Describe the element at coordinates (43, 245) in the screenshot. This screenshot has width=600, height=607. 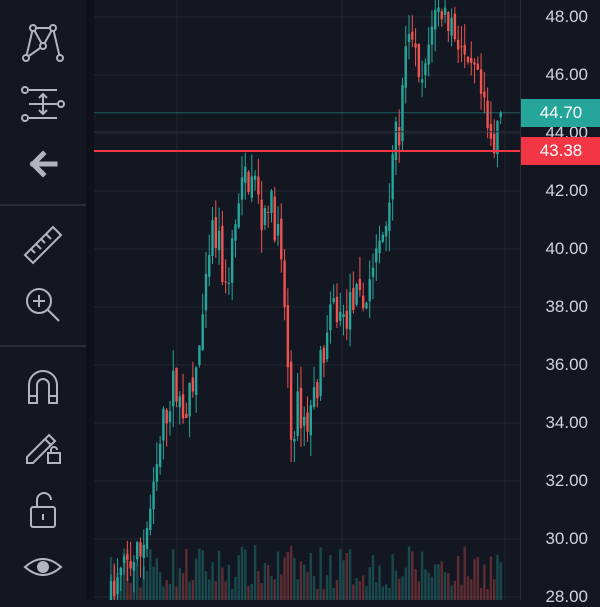
I see `ruler-icon` at that location.